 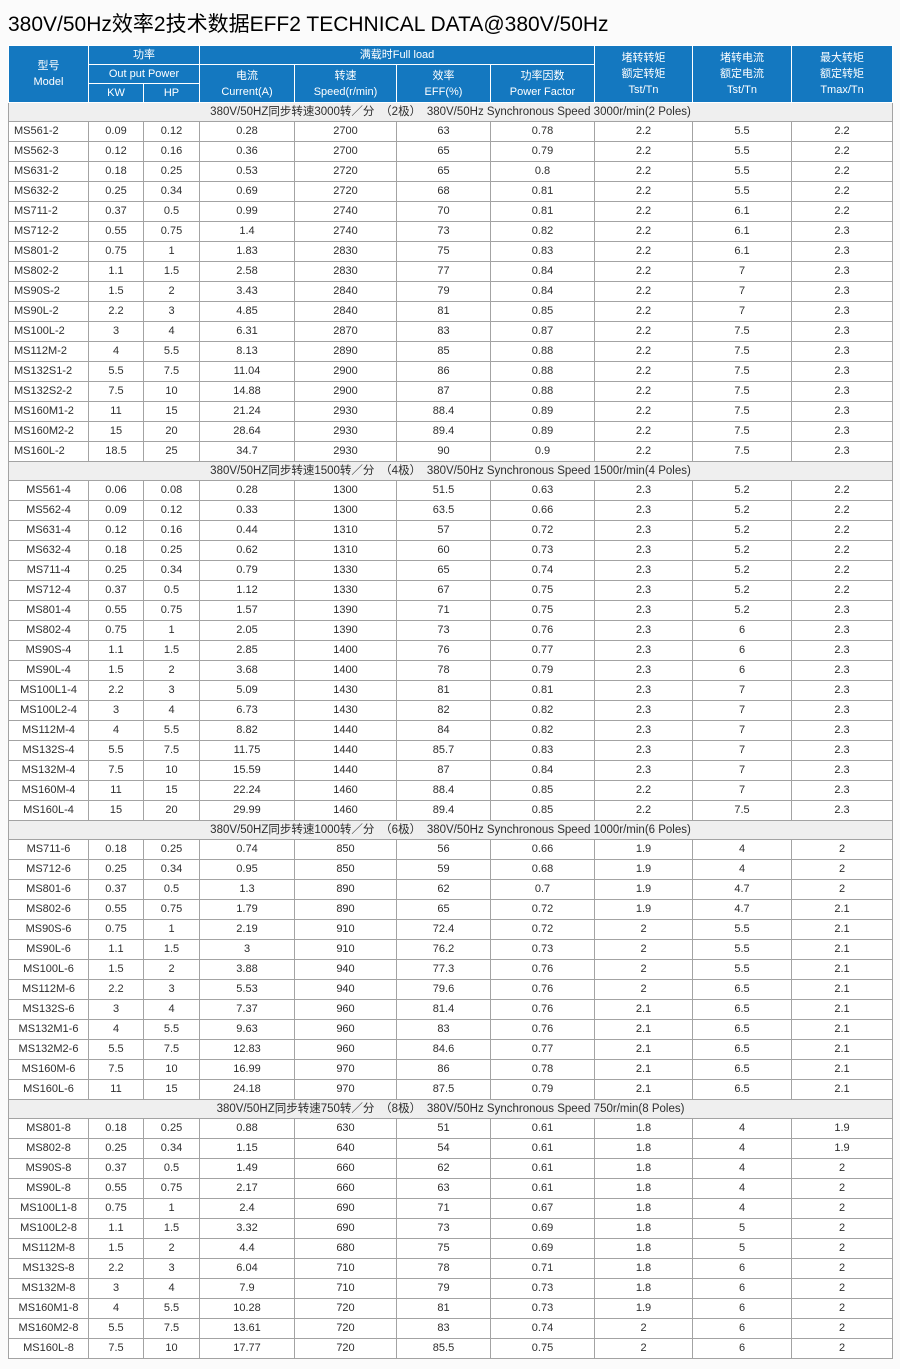 I want to click on value-cell: 1460, so click(x=345, y=810).